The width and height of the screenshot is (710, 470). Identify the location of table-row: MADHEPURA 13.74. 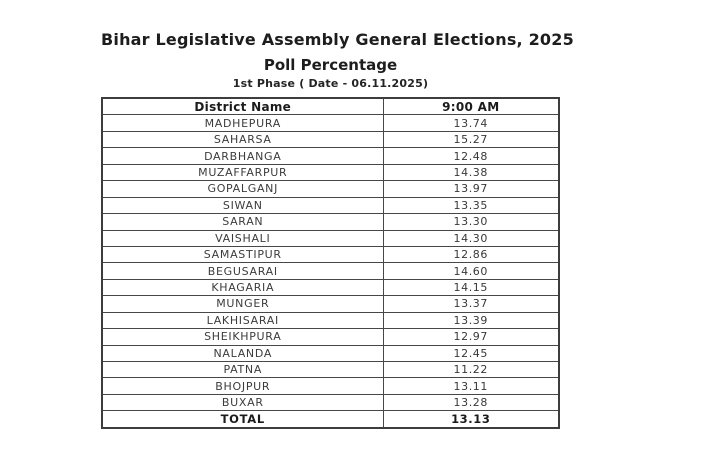
(330, 123).